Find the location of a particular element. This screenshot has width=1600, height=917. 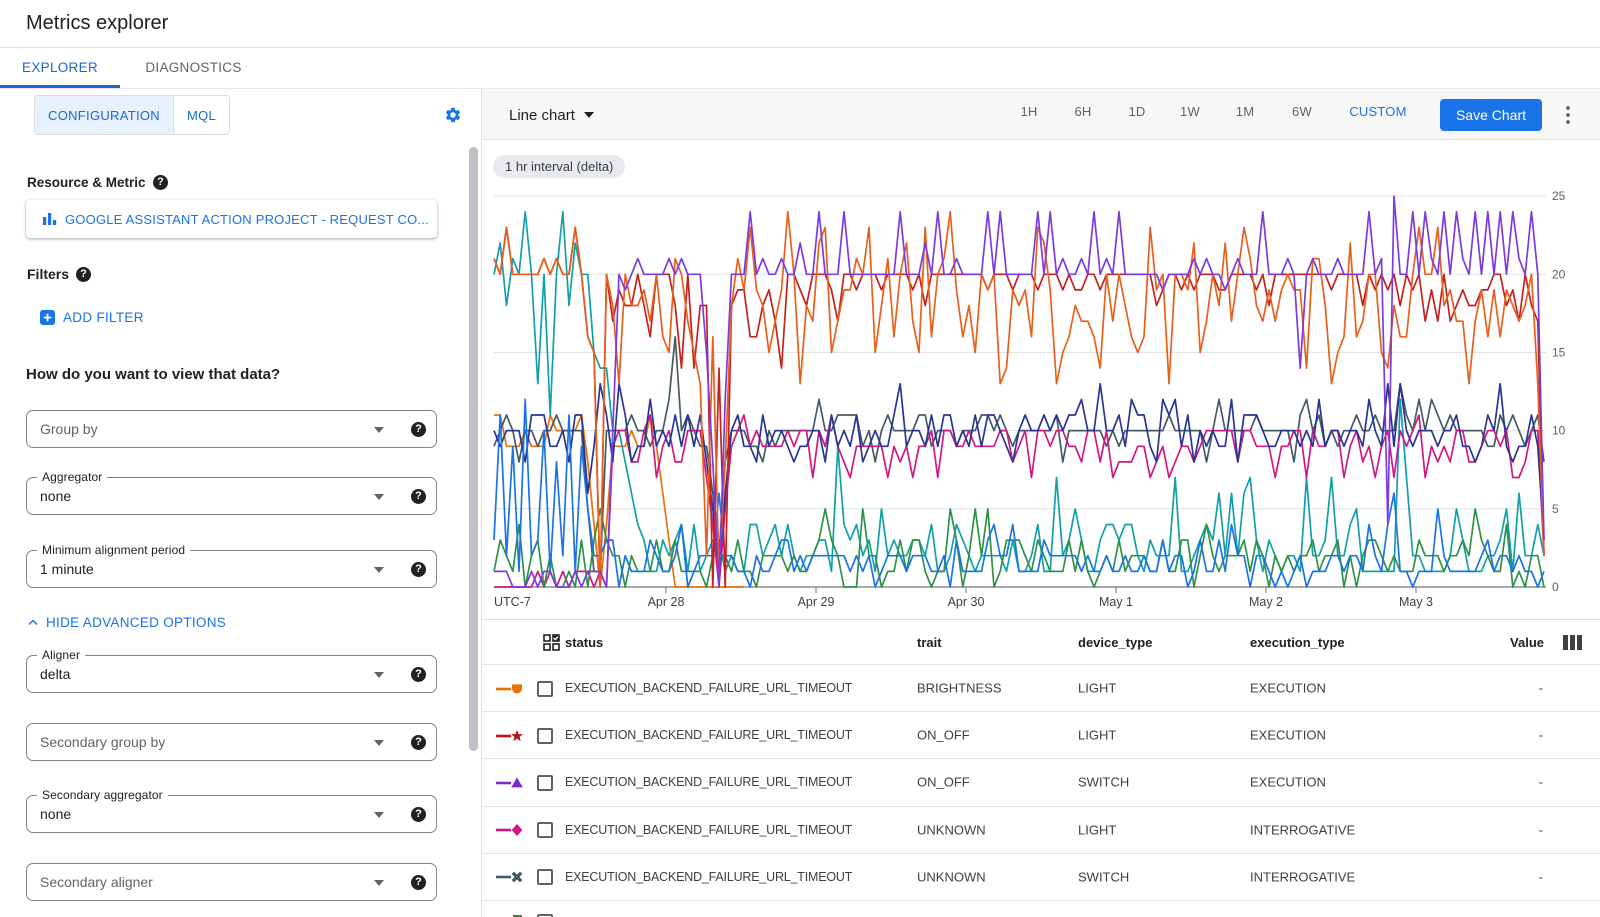

svg-text: May 3 is located at coordinates (1416, 602).